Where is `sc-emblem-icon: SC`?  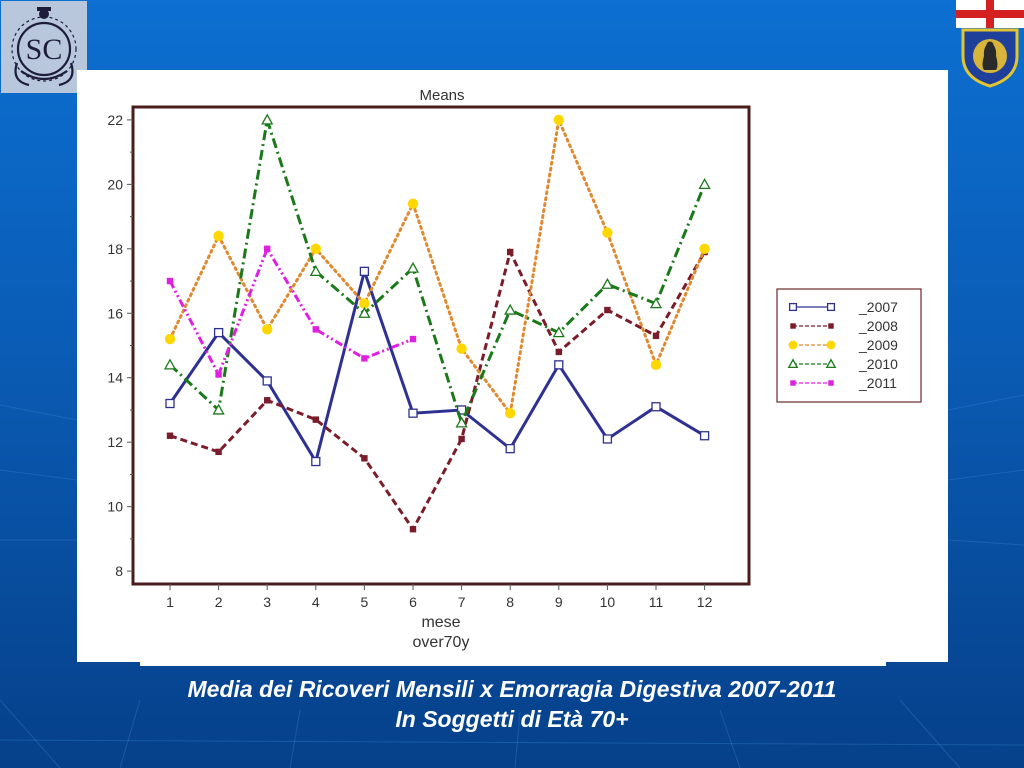 sc-emblem-icon: SC is located at coordinates (44, 47).